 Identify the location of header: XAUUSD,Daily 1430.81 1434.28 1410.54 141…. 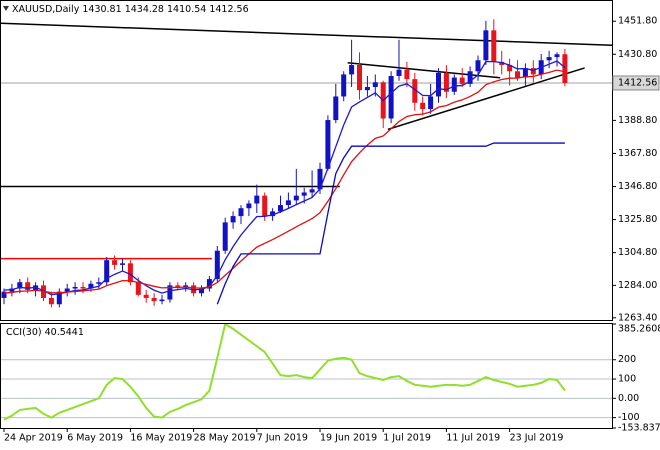
(130, 9).